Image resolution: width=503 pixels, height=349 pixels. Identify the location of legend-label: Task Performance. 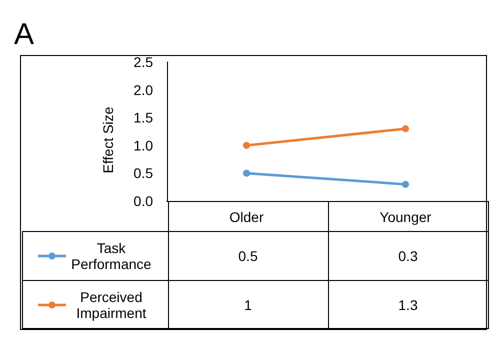
(111, 256).